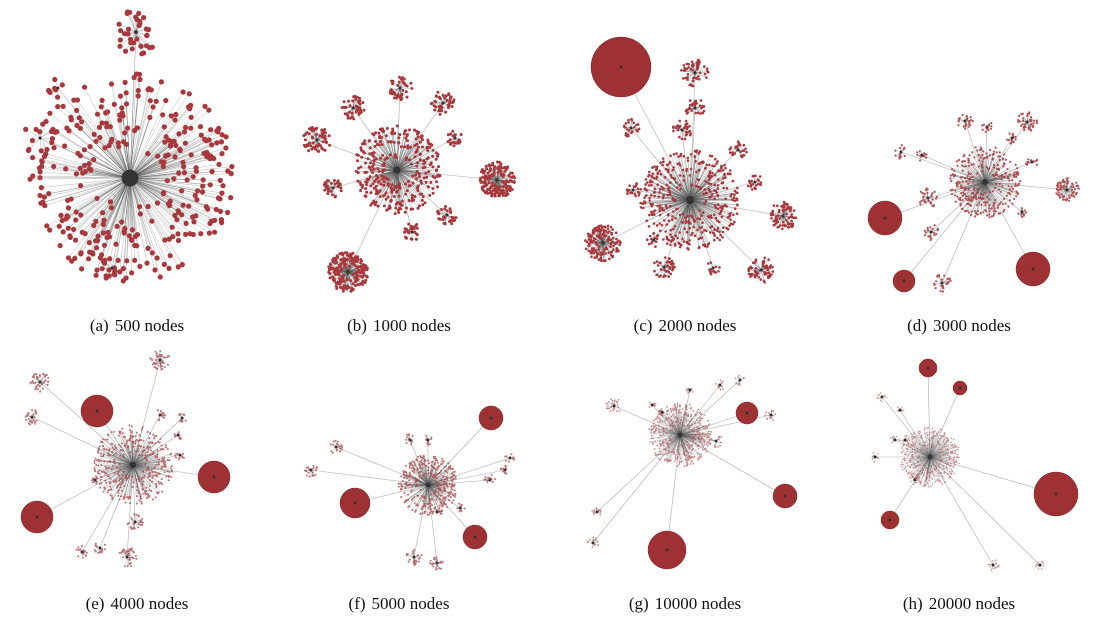 Image resolution: width=1096 pixels, height=631 pixels. I want to click on cluster-center, so click(180, 455).